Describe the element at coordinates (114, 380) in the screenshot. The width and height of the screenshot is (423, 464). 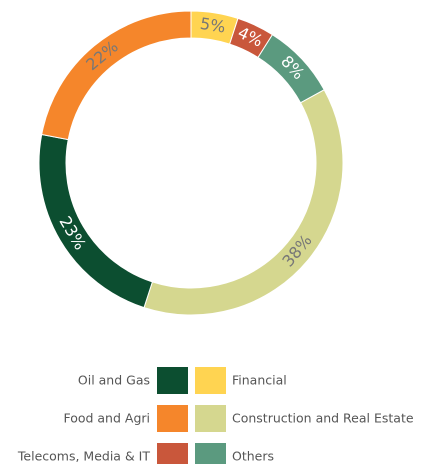
I see `legend-label: Oil and Gas` at that location.